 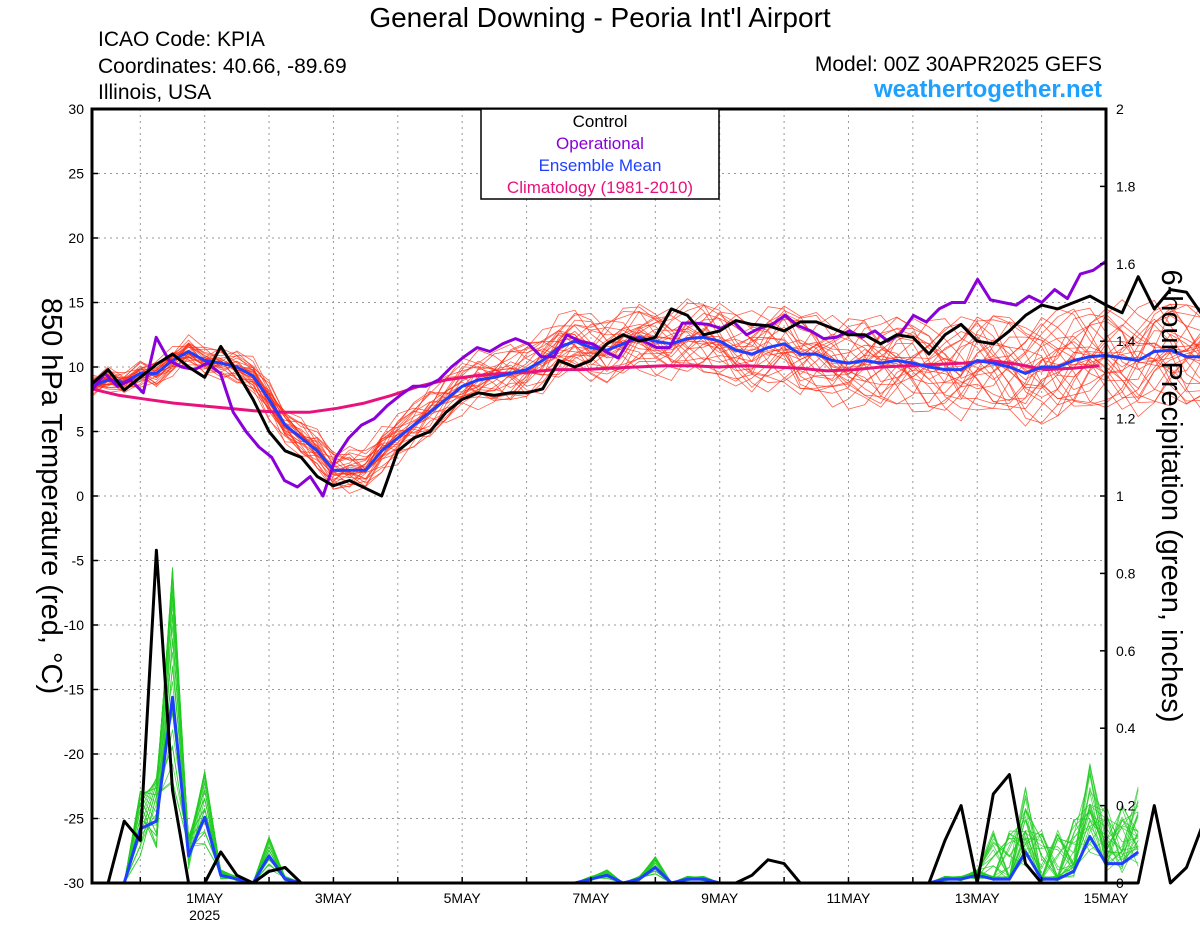 What do you see at coordinates (76, 109) in the screenshot?
I see `y-tick-label: 30` at bounding box center [76, 109].